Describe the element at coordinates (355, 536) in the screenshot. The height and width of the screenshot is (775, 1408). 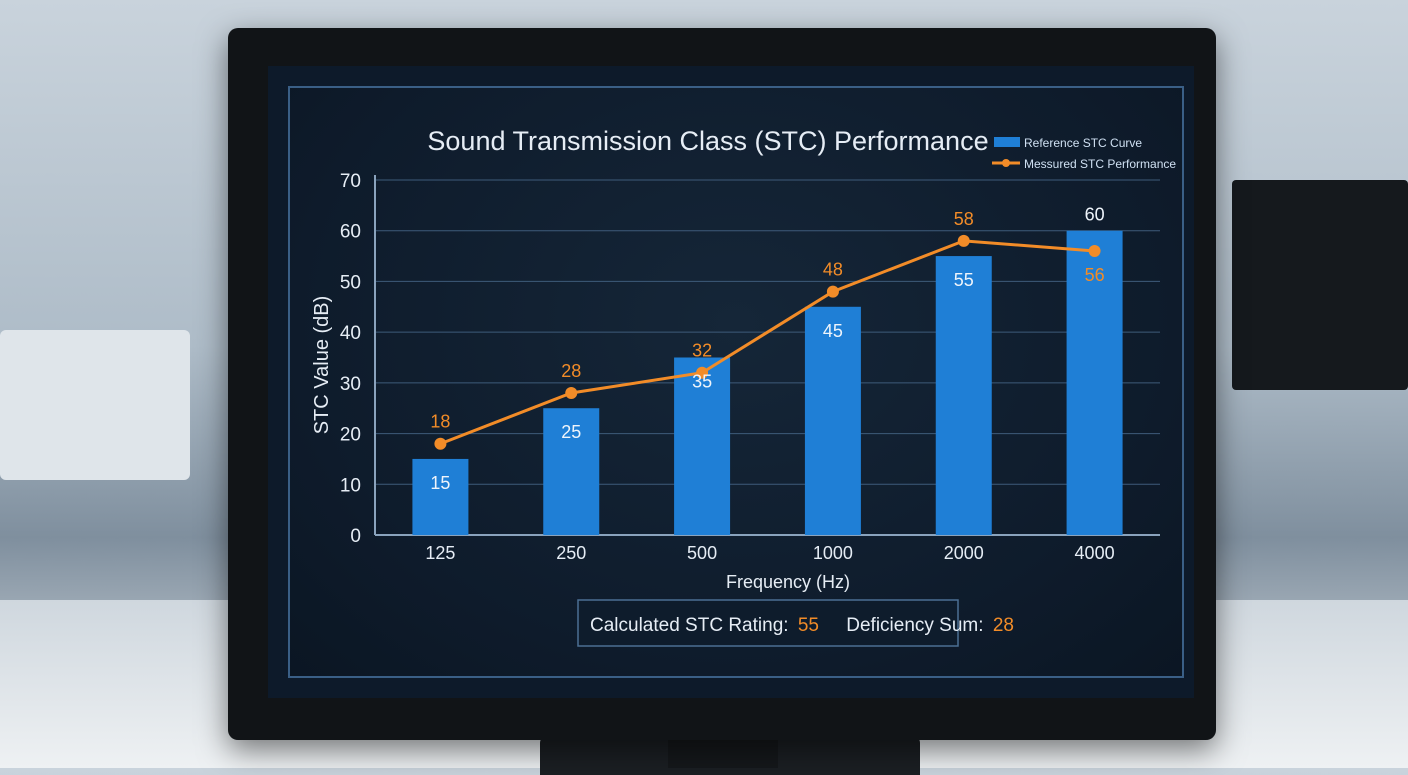
I see `y-tick-label: 0` at that location.